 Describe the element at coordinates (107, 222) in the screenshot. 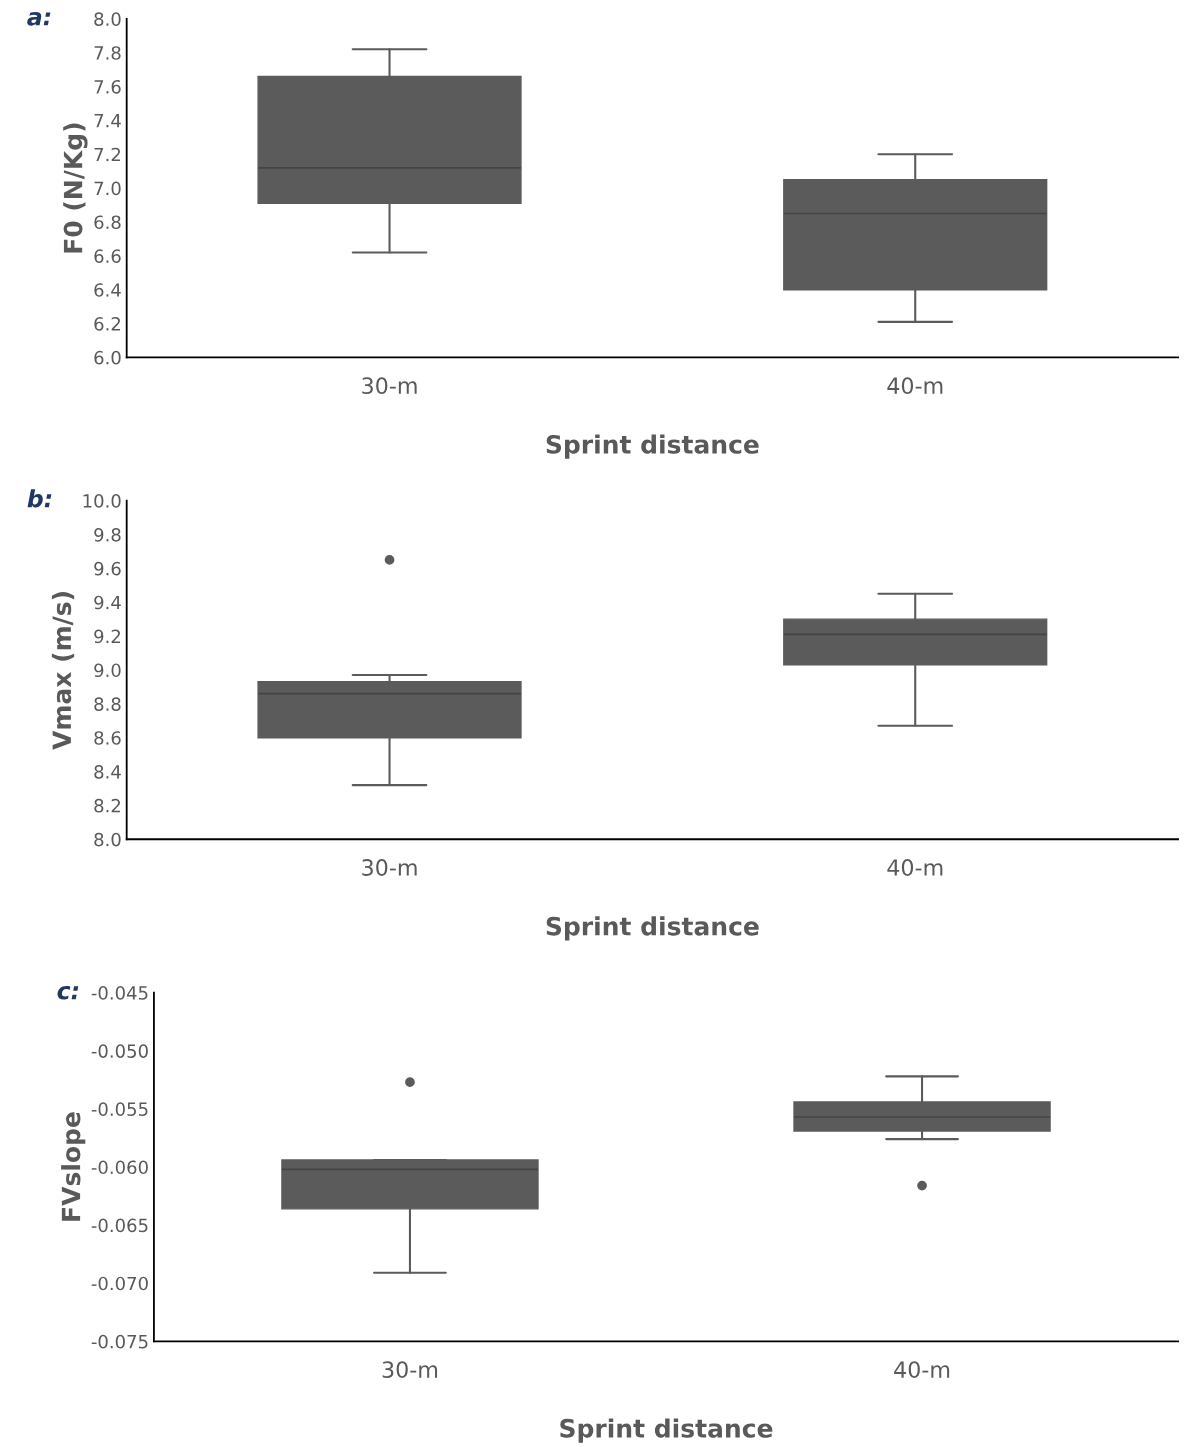

I see `y-tick-label: 6.8` at that location.